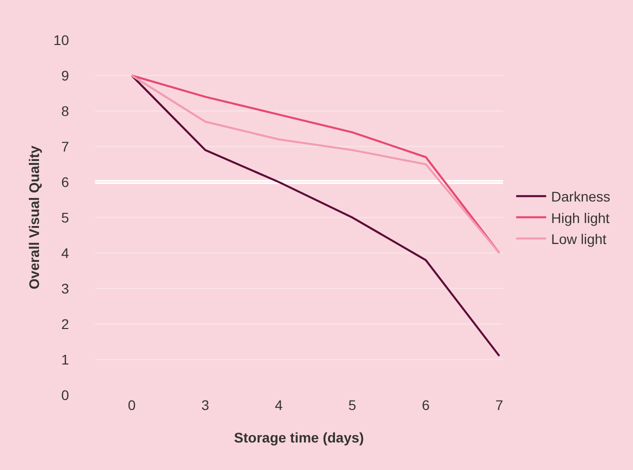 The width and height of the screenshot is (633, 470). I want to click on y-axis-title: Overall Visual Quality, so click(34, 217).